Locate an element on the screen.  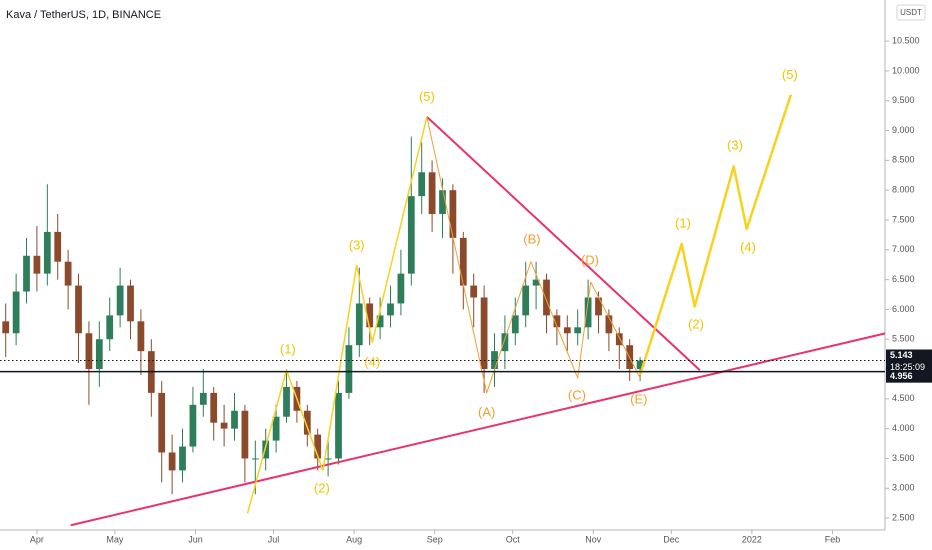
x-tick-label: Aug is located at coordinates (354, 539).